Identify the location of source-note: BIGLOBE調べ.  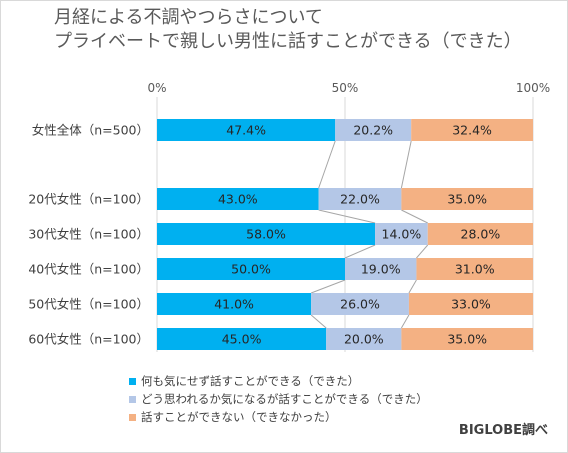
(503, 430).